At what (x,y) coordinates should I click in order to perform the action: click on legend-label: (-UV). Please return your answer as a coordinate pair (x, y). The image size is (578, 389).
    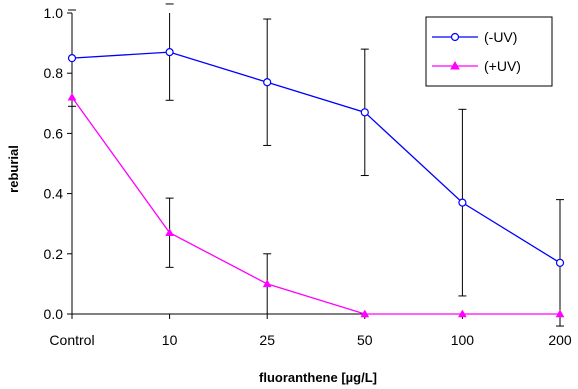
    Looking at the image, I should click on (500, 37).